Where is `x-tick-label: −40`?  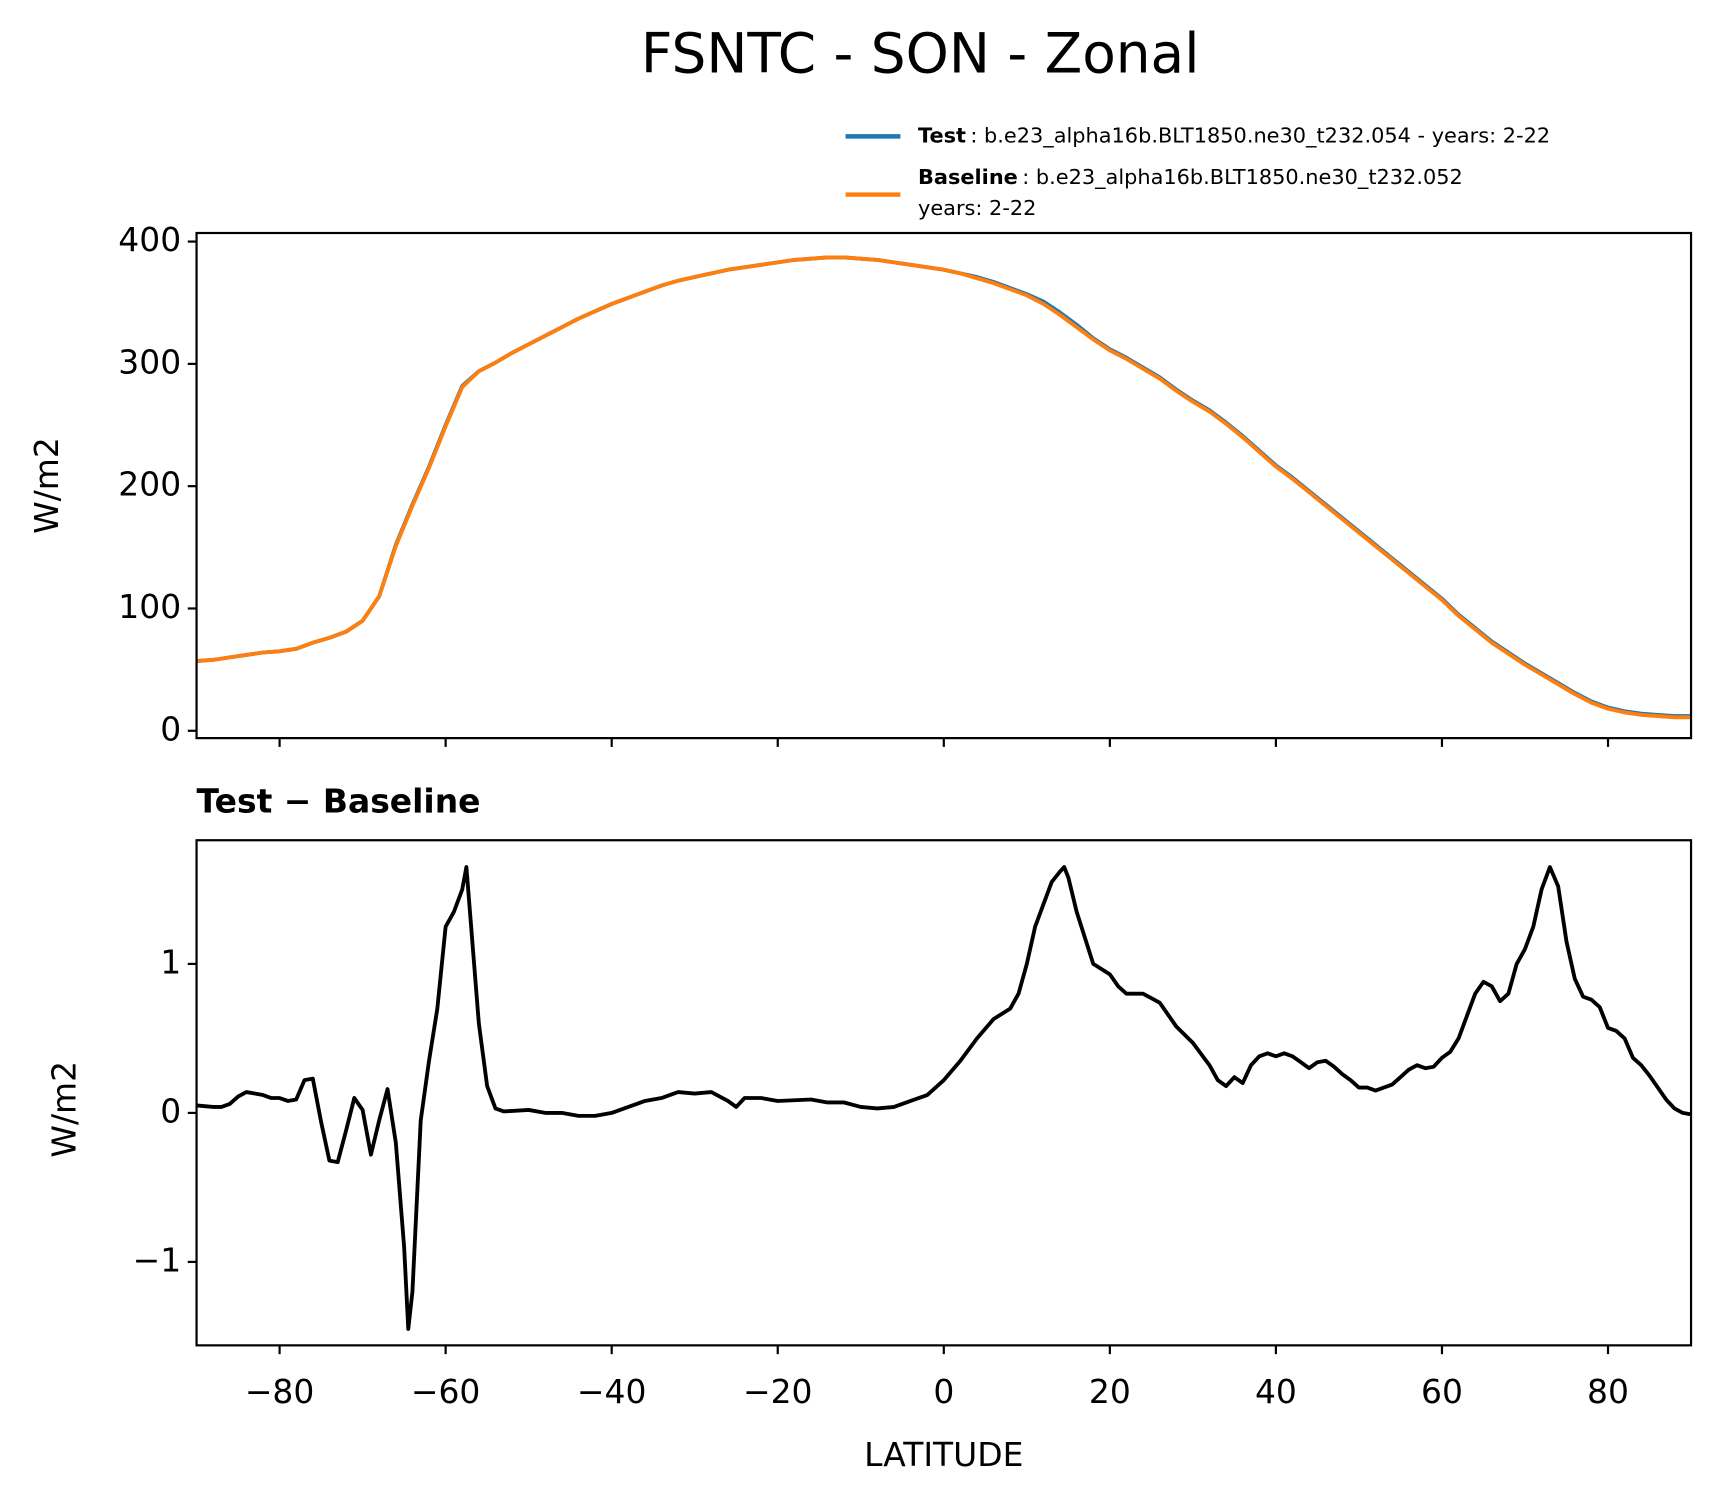
x-tick-label: −40 is located at coordinates (612, 1391).